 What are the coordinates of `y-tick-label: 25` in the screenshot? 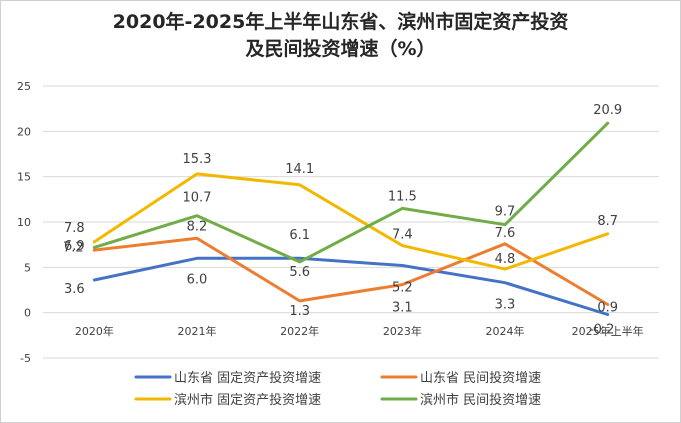 It's located at (24, 86).